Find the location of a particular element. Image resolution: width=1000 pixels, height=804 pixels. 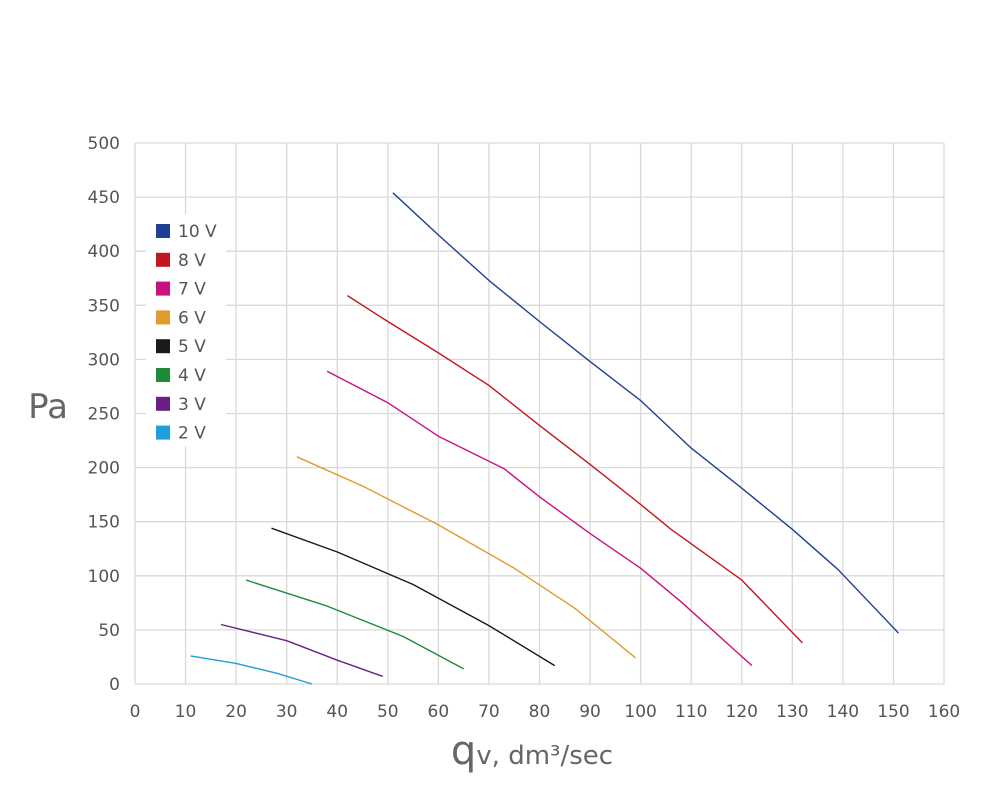

legend-label: 6 V is located at coordinates (192, 318).